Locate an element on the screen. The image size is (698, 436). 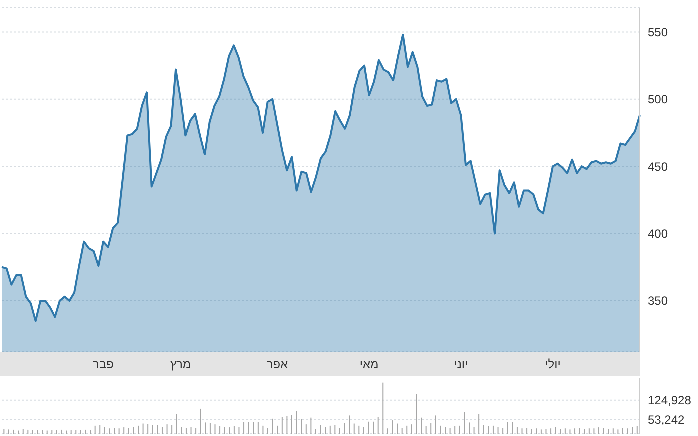
y-tick-label: 450 is located at coordinates (658, 167).